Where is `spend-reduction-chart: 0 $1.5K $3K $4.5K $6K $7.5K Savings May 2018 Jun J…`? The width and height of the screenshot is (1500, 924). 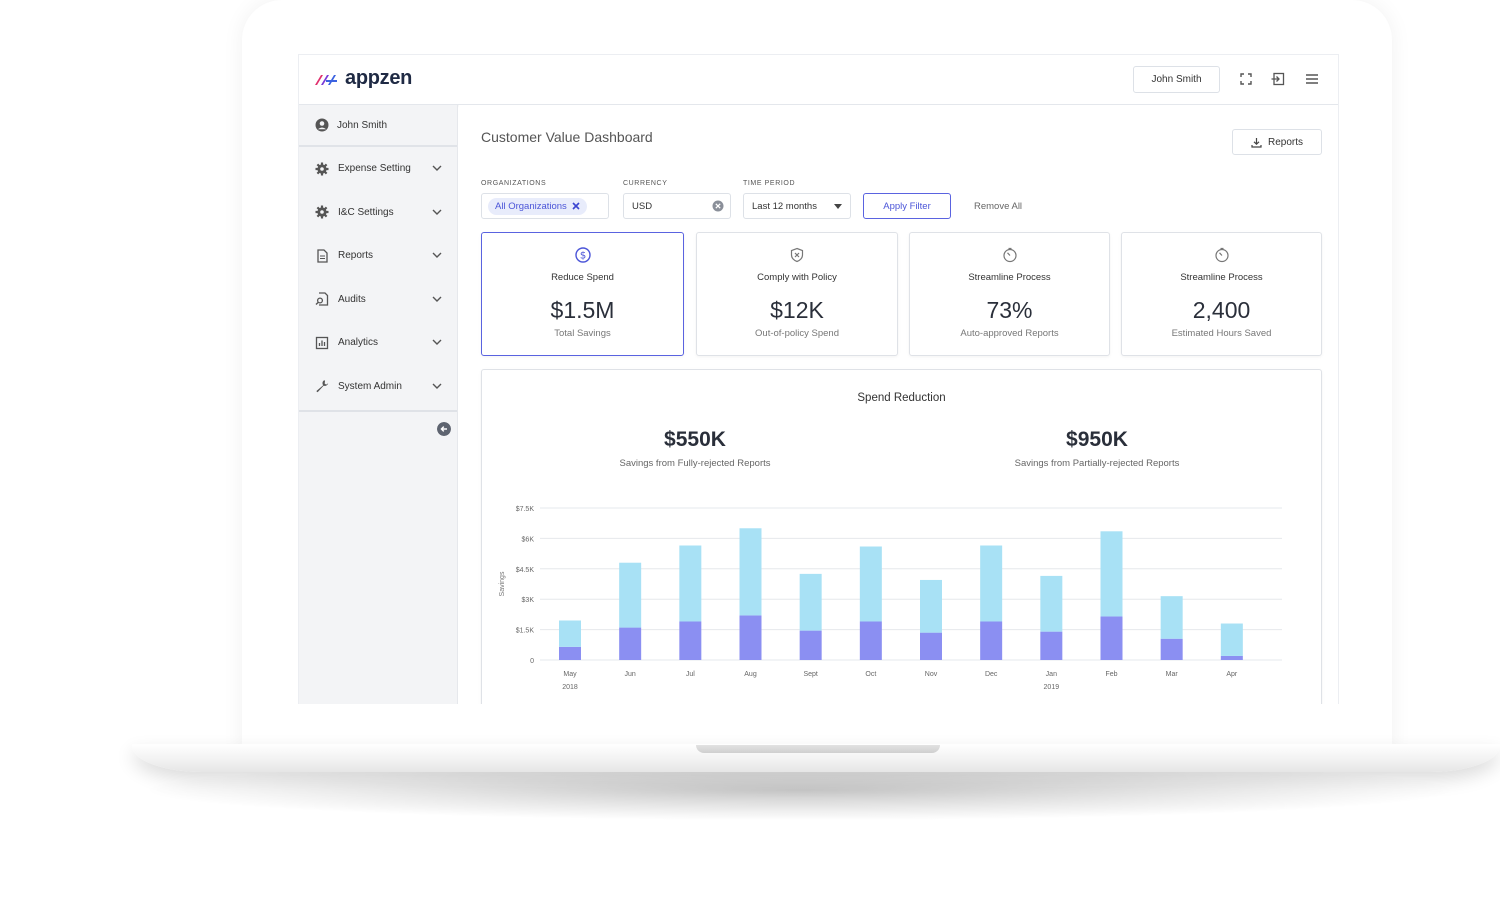
spend-reduction-chart: 0 $1.5K $3K $4.5K $6K $7.5K Savings May 2018 Jun J… is located at coordinates (890, 598).